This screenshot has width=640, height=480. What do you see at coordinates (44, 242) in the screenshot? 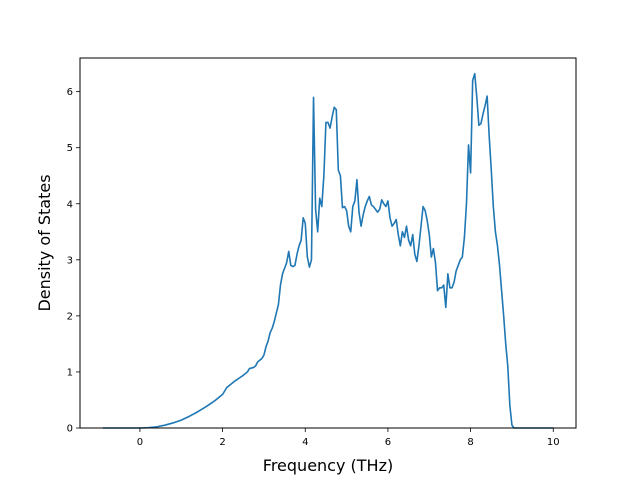
I see `y-axis-label: Density of States` at bounding box center [44, 242].